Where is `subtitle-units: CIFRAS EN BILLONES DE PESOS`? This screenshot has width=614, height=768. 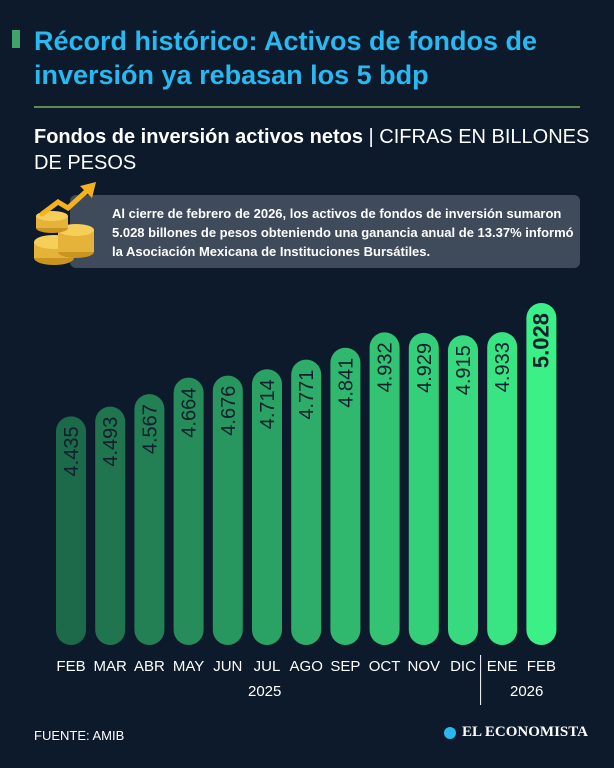 subtitle-units: CIFRAS EN BILLONES DE PESOS is located at coordinates (312, 150).